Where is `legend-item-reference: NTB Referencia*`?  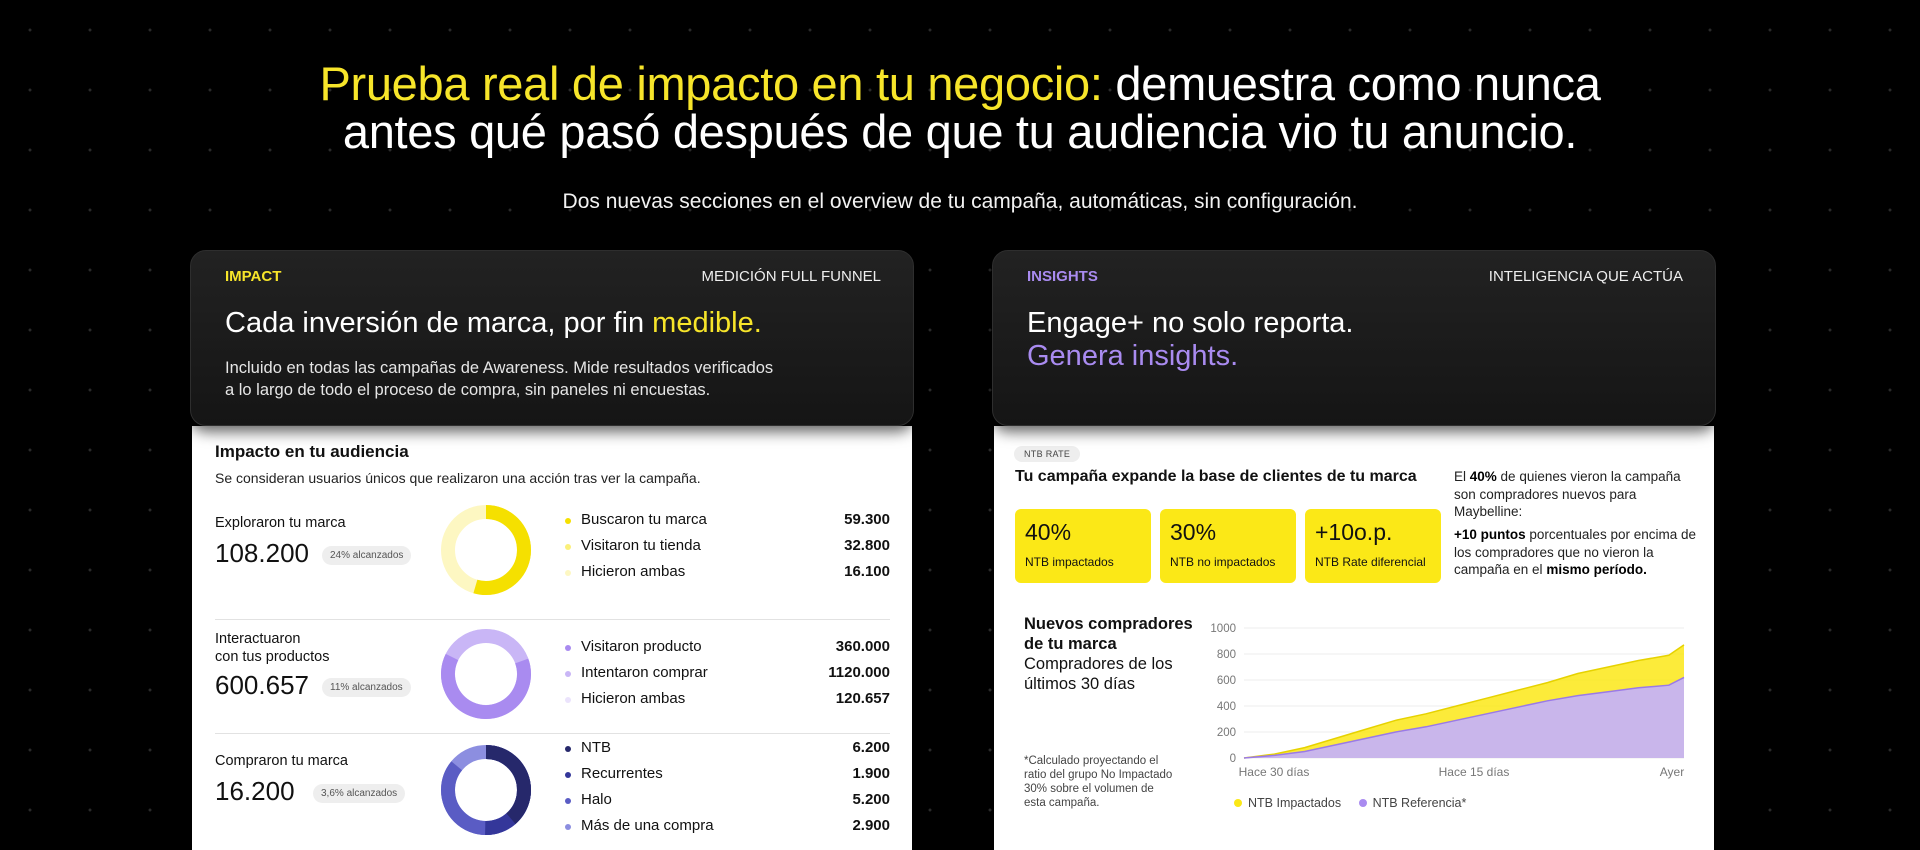
legend-item-reference: NTB Referencia* is located at coordinates (1412, 803).